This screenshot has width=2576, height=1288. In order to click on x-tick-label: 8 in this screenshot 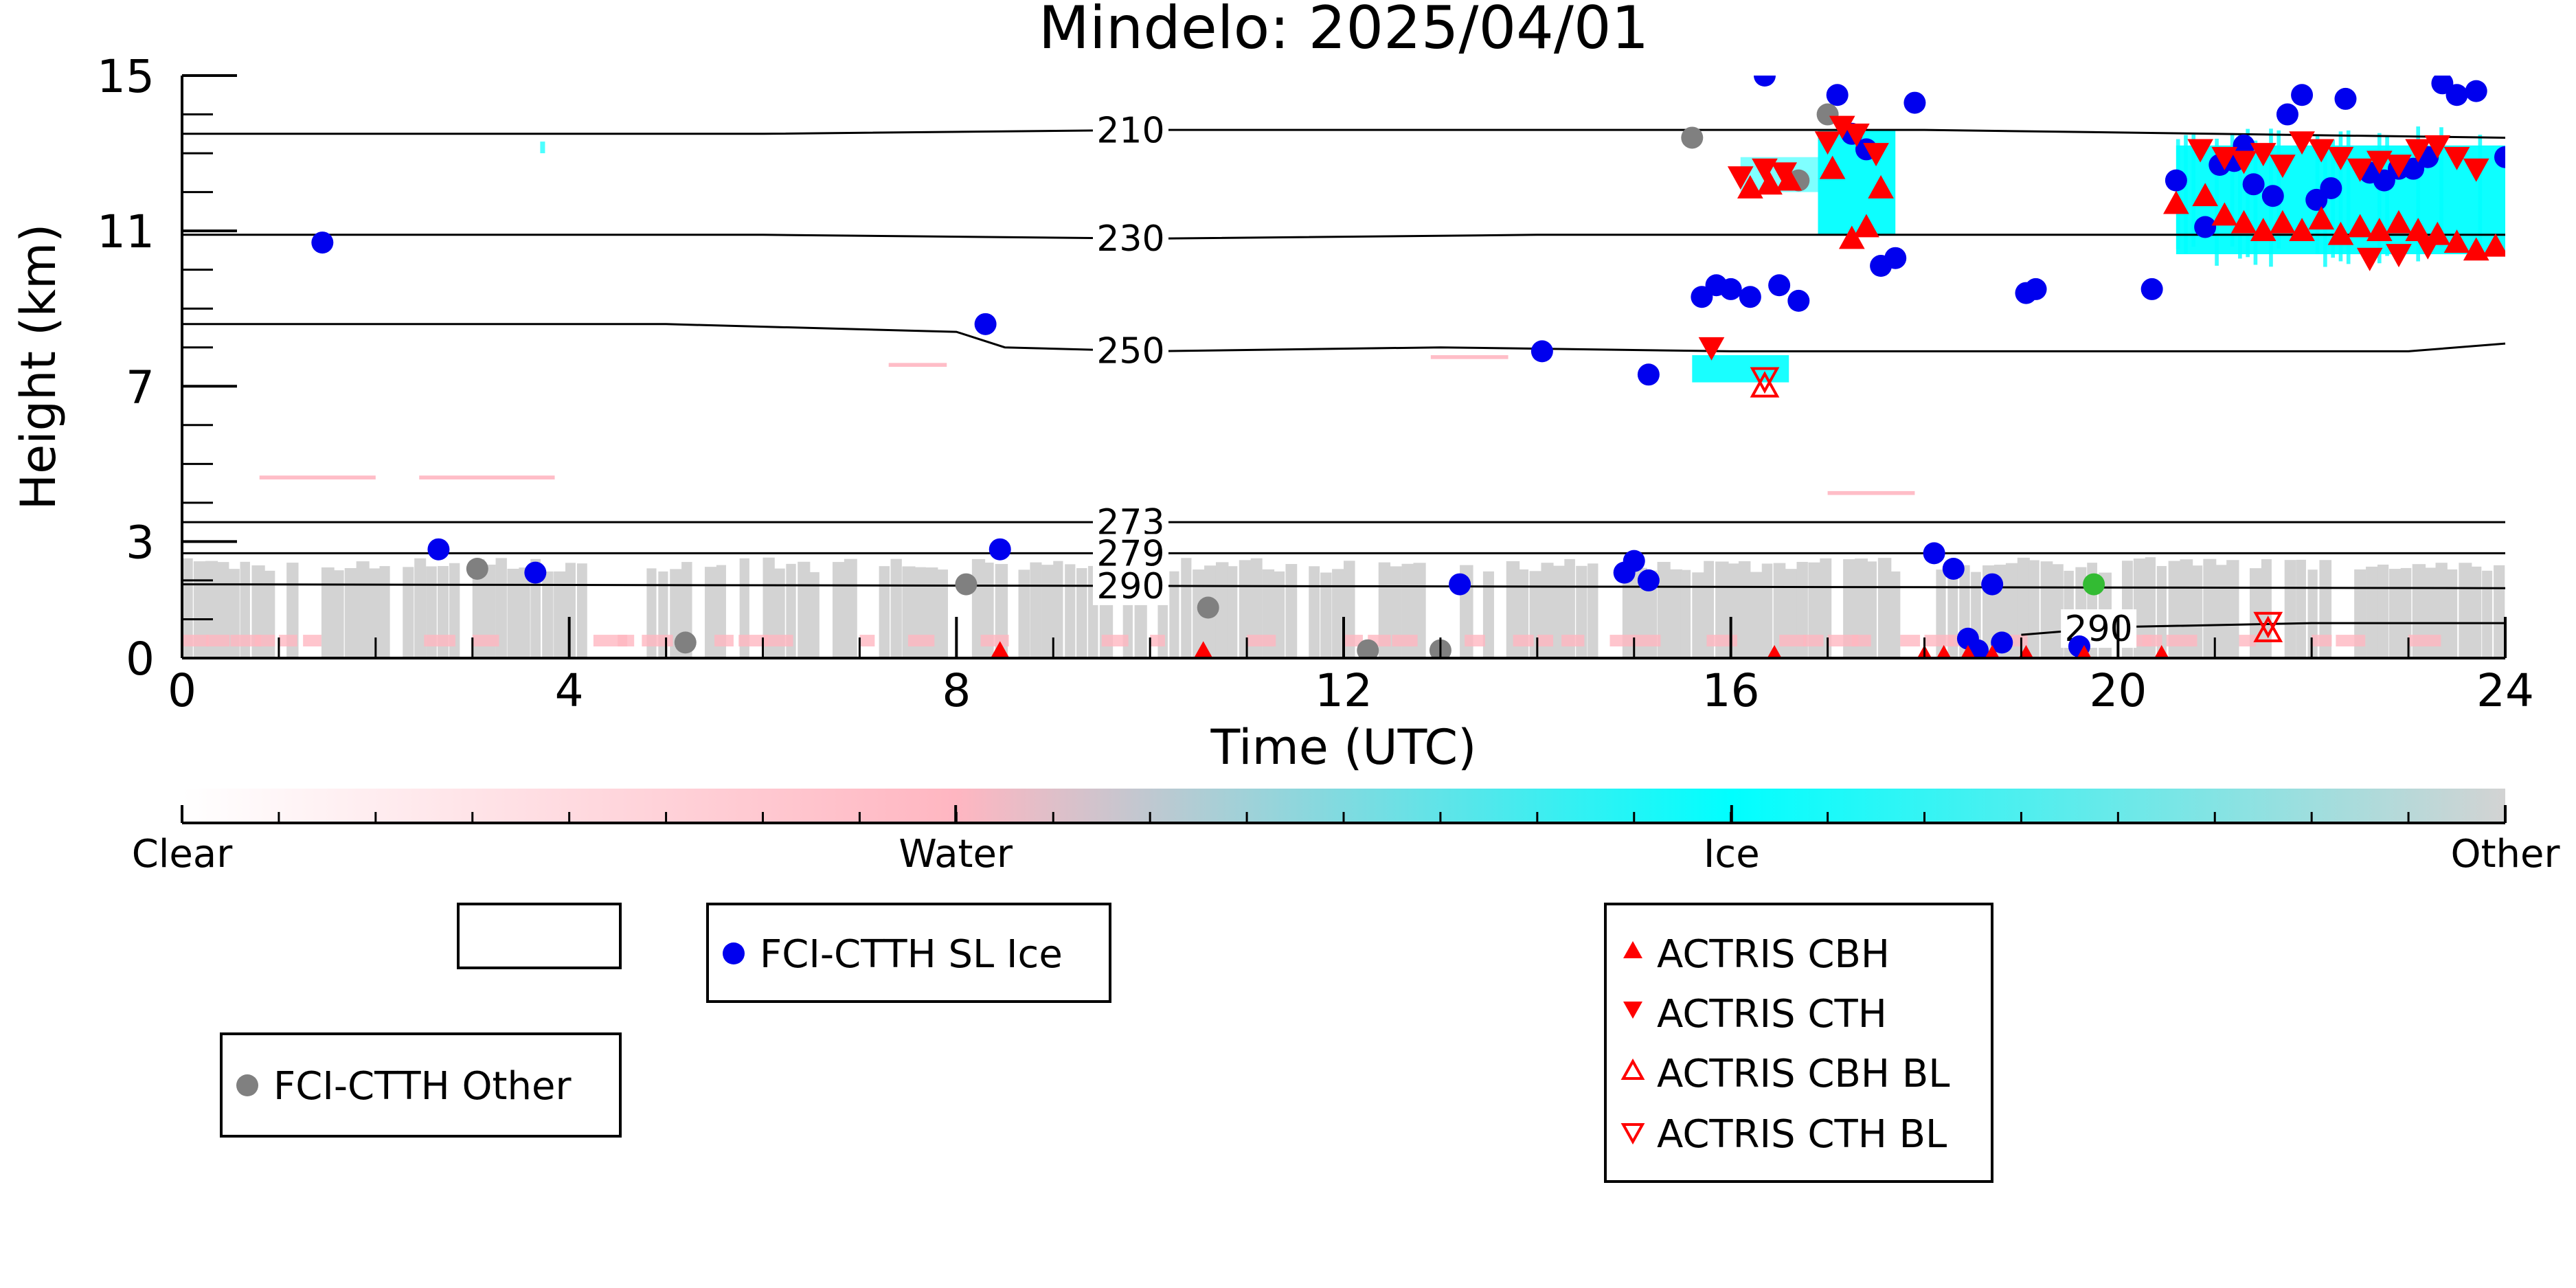, I will do `click(956, 690)`.